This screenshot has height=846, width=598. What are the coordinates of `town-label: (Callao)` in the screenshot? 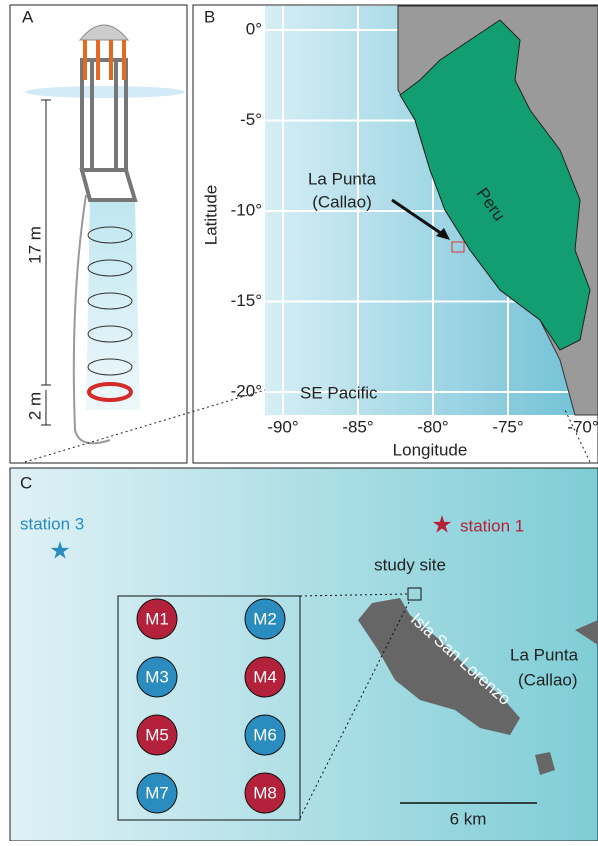 It's located at (548, 679).